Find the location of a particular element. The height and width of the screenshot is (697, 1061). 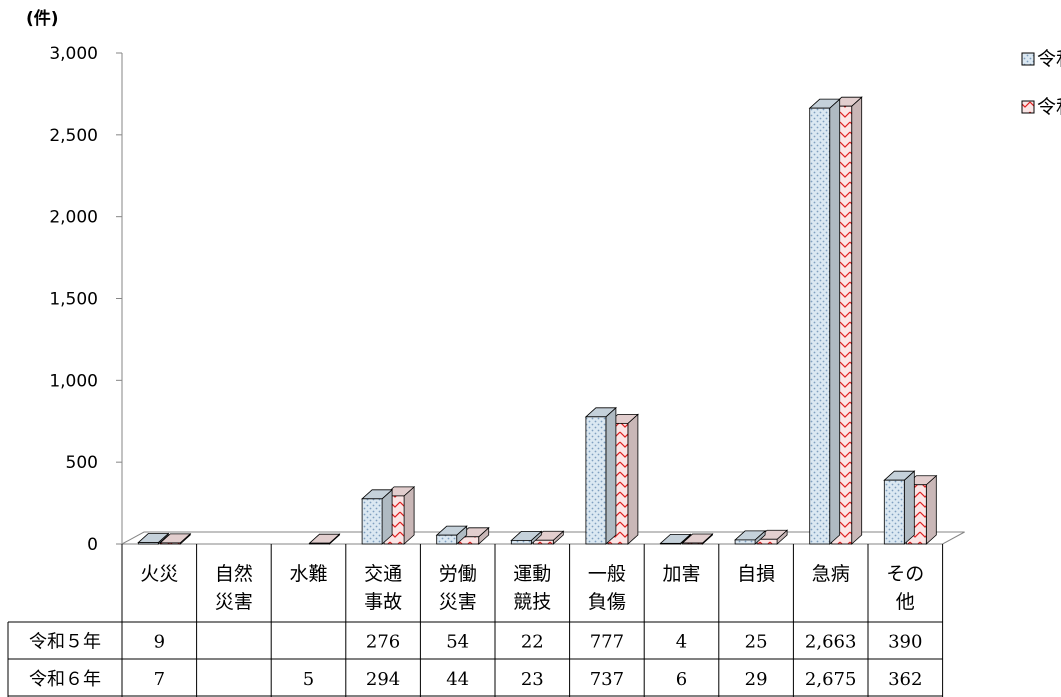

table-cell-value: 777 is located at coordinates (607, 642).